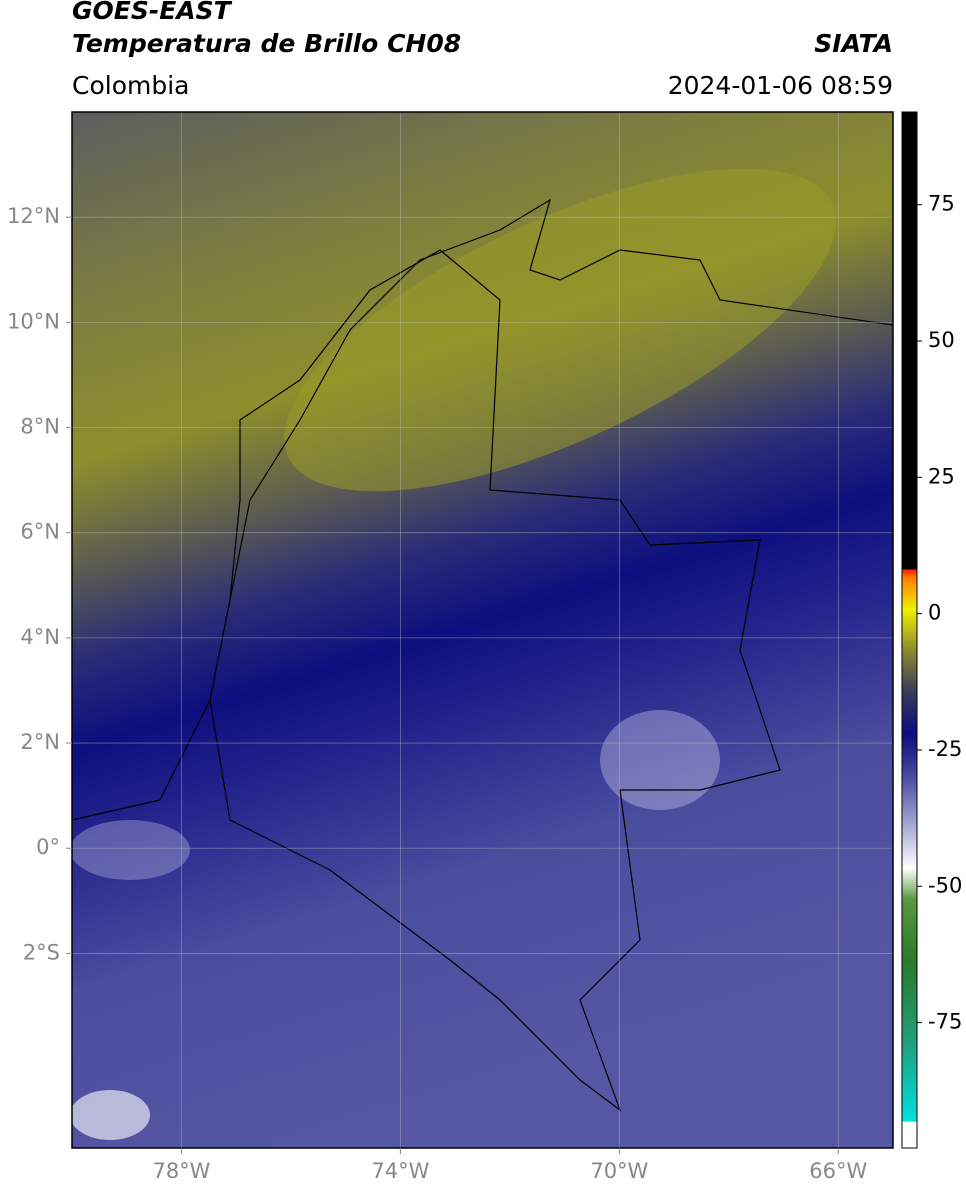 This screenshot has height=1194, width=966. I want to click on subtitle: Temperatura de Brillo CH08, so click(266, 43).